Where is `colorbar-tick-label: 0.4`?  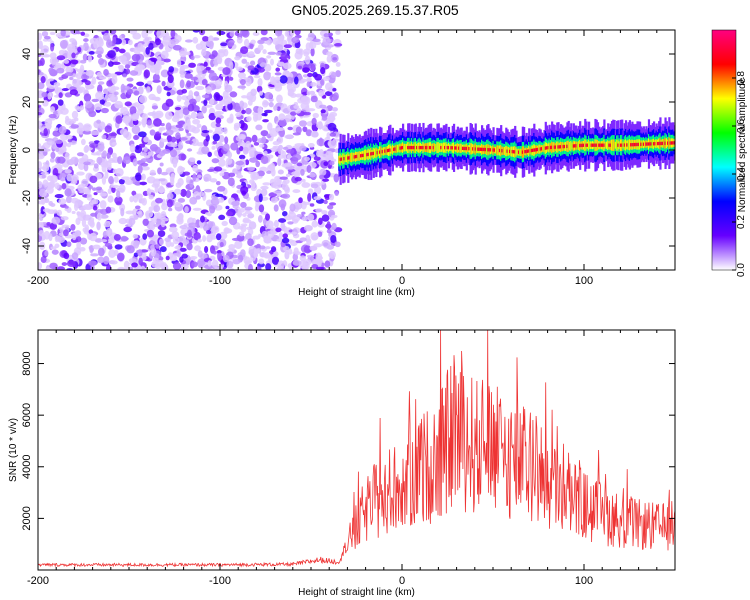
colorbar-tick-label: 0.4 is located at coordinates (741, 174).